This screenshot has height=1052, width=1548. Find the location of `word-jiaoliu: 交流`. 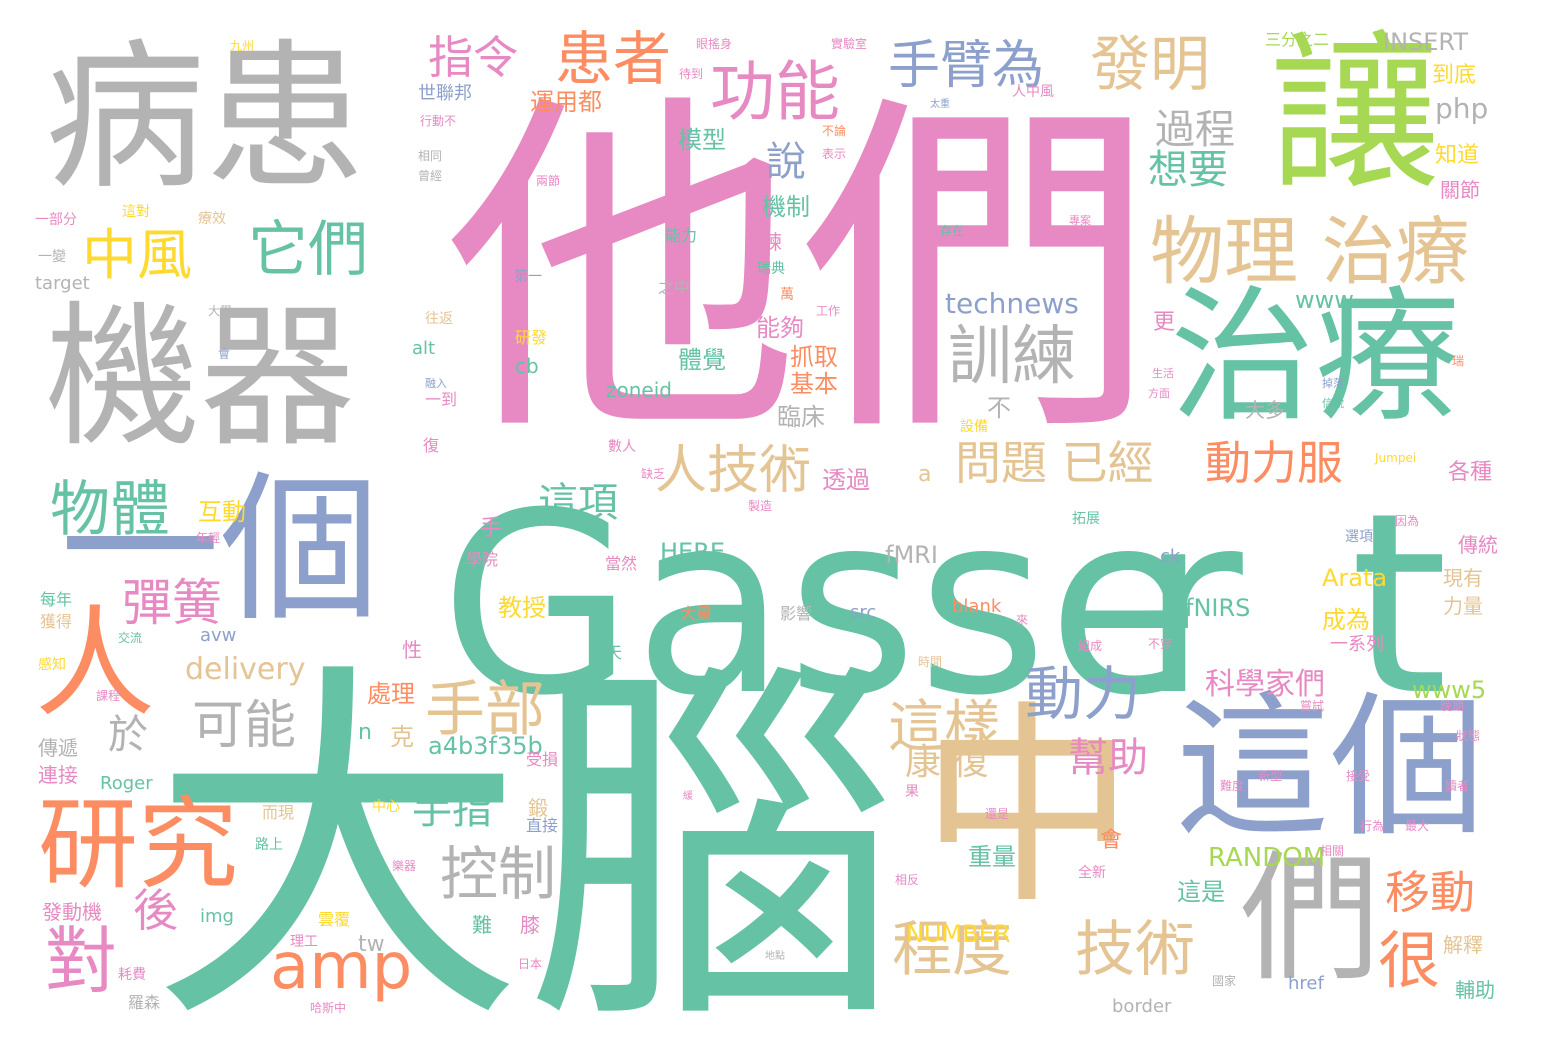

word-jiaoliu: 交流 is located at coordinates (130, 638).